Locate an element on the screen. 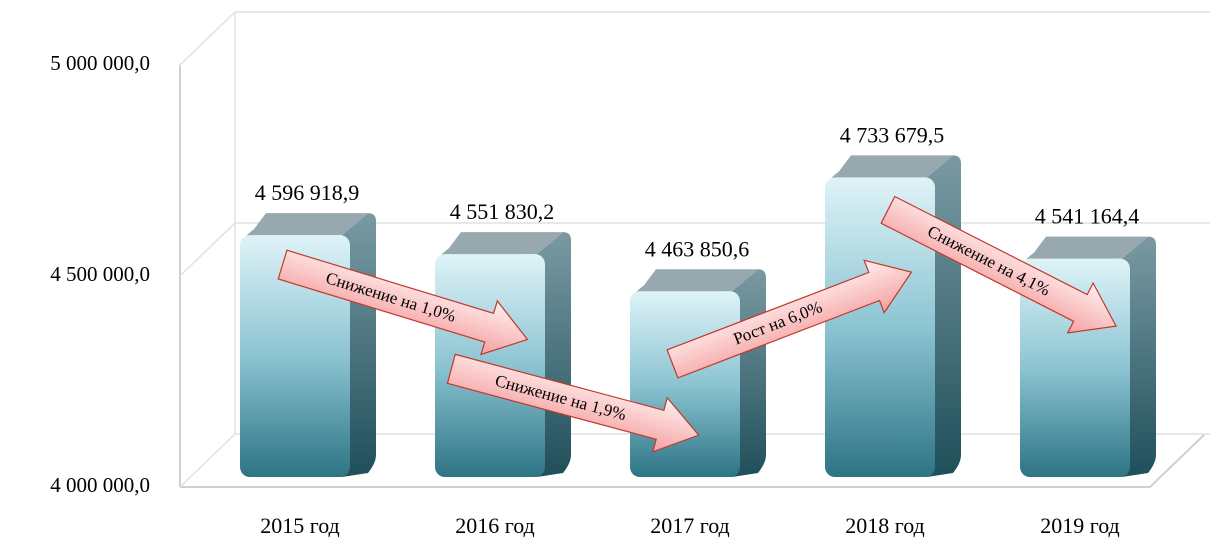  grid-line is located at coordinates (694, 38).